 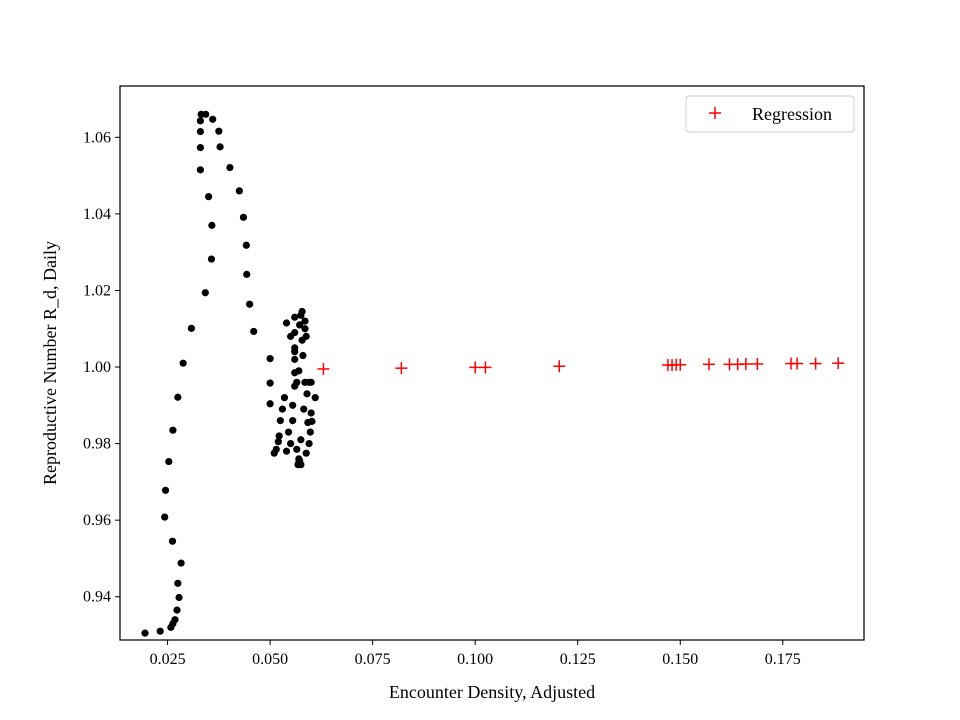 What do you see at coordinates (680, 659) in the screenshot?
I see `x-tick-label: 0.150` at bounding box center [680, 659].